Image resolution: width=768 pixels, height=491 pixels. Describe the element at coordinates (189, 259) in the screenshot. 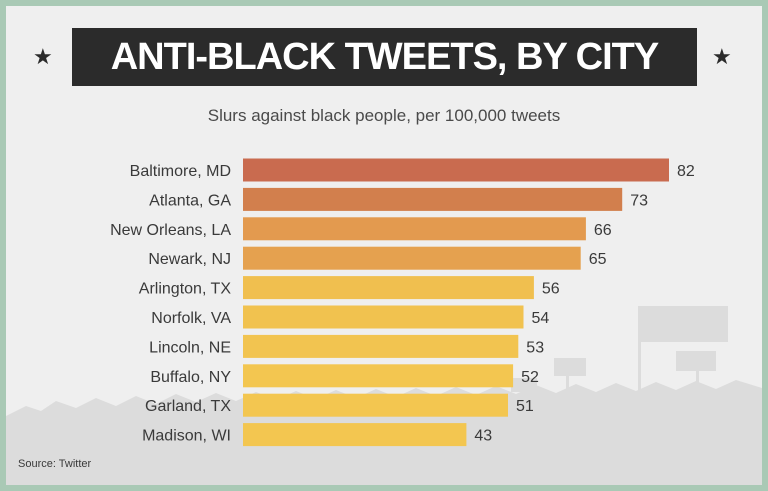

I see `category-label: Newark, NJ` at that location.